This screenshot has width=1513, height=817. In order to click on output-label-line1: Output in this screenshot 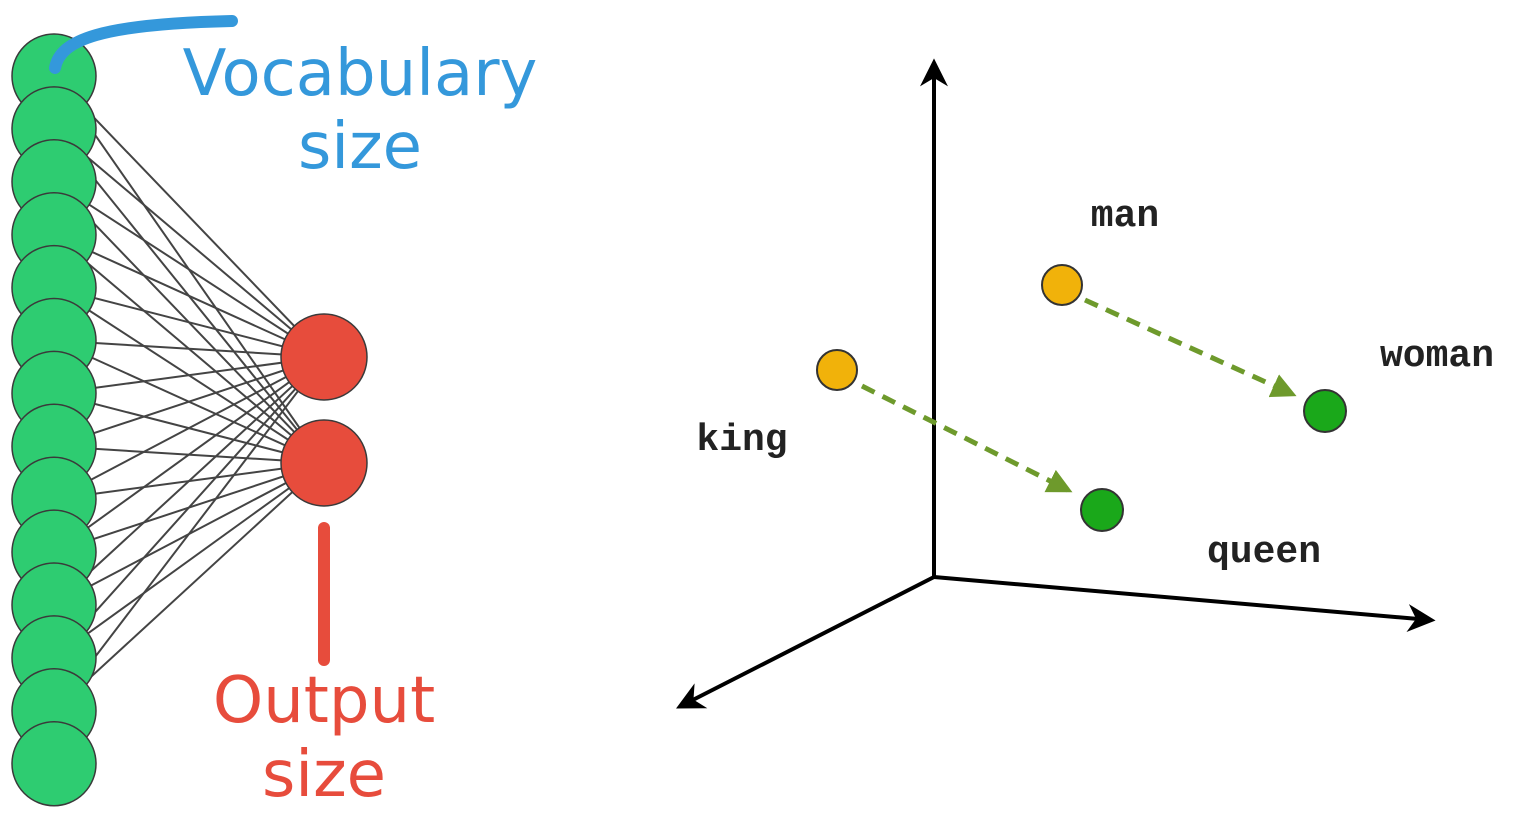, I will do `click(324, 701)`.